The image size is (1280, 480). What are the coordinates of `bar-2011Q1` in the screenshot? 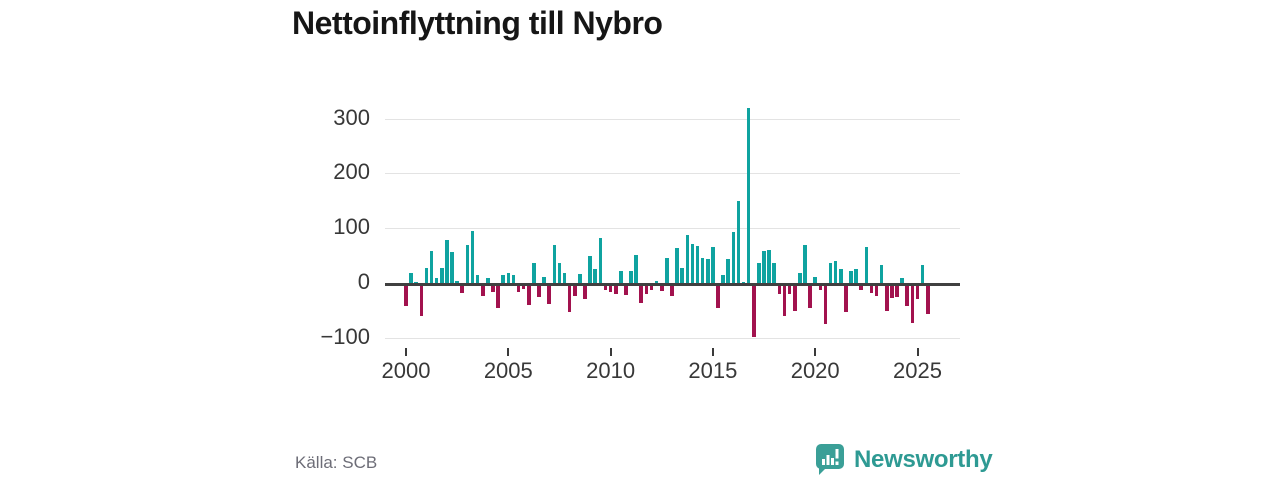 It's located at (631, 277).